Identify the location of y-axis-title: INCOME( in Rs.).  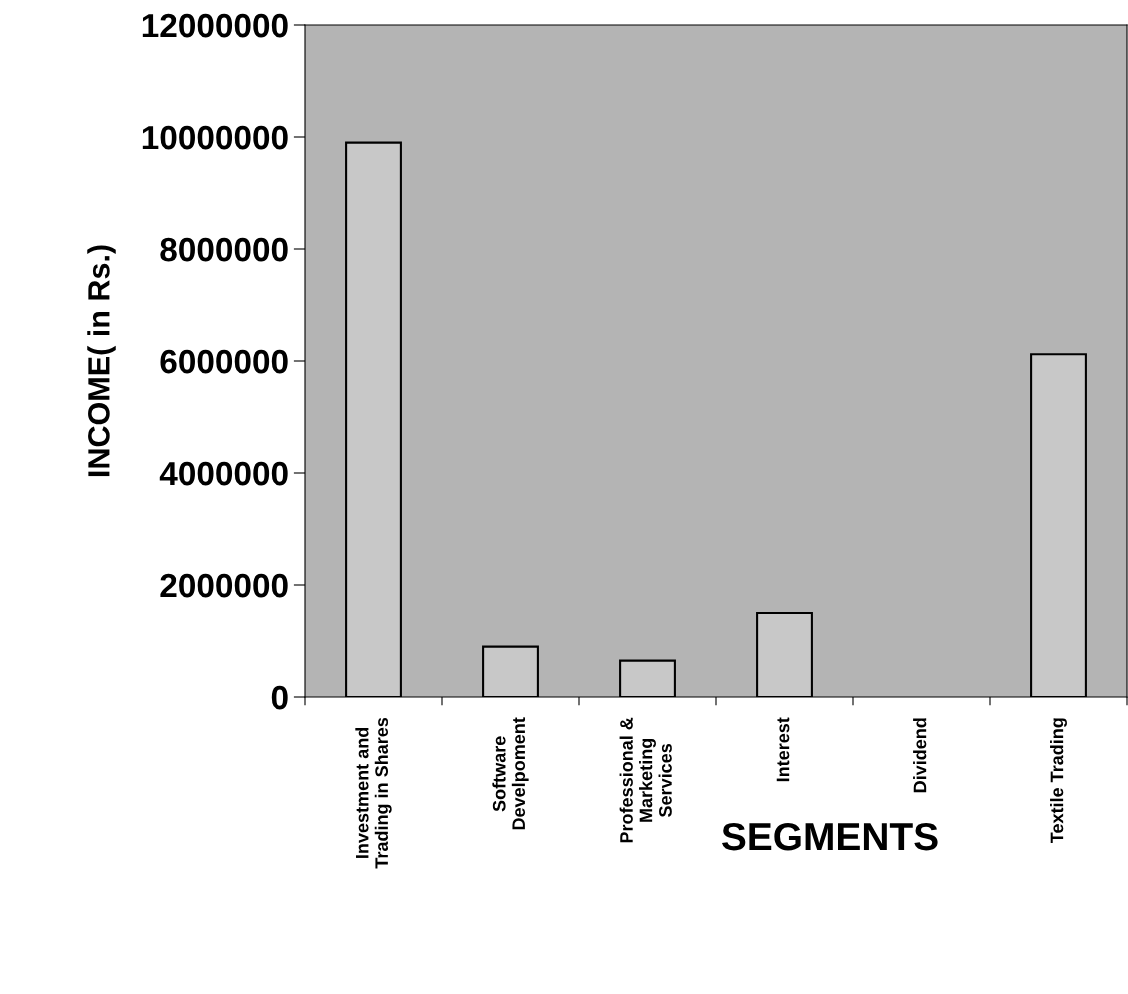
(101, 361).